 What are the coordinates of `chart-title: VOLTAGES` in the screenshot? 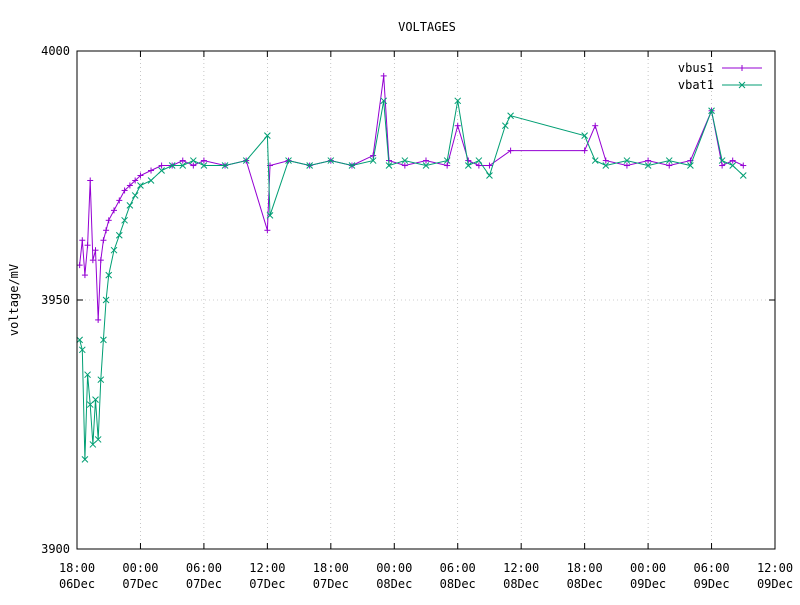 It's located at (427, 27).